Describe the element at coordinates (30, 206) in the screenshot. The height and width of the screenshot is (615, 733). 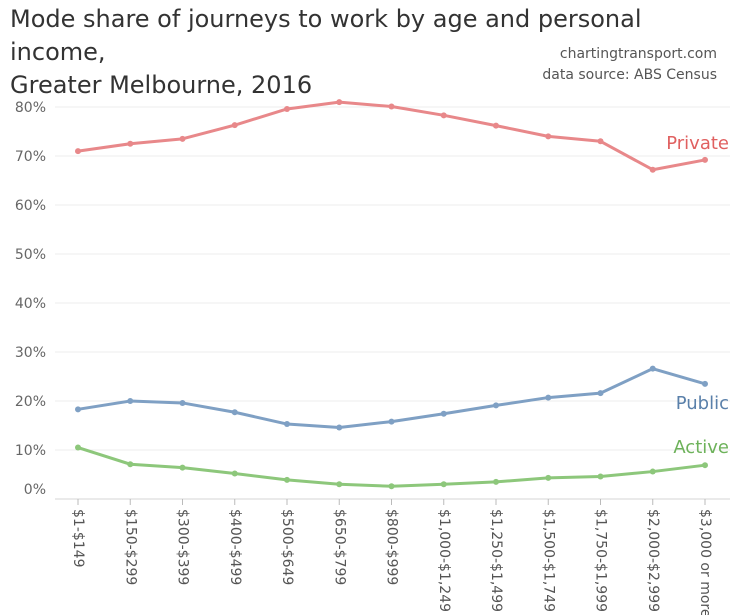
I see `y-tick-label: 60%` at that location.